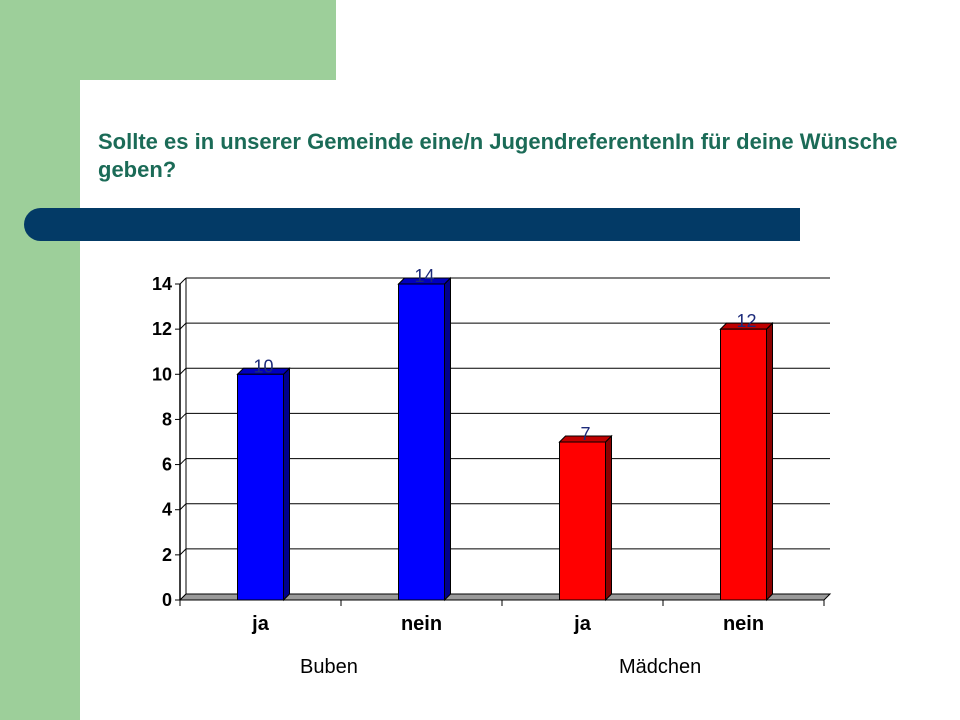  What do you see at coordinates (660, 667) in the screenshot?
I see `group-label-maedchen: Mädchen` at bounding box center [660, 667].